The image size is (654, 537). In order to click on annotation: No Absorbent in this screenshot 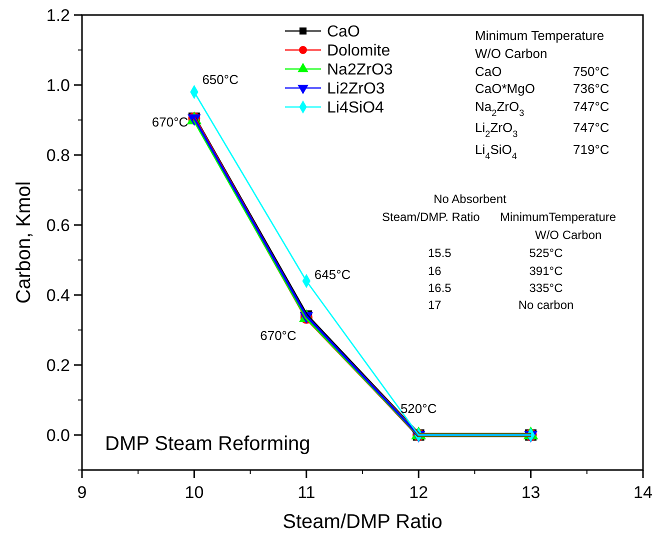, I will do `click(471, 199)`.